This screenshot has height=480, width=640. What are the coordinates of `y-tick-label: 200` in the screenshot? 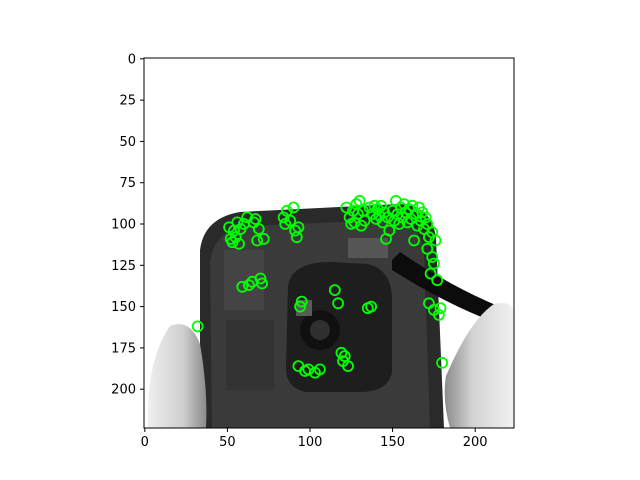 It's located at (123, 390).